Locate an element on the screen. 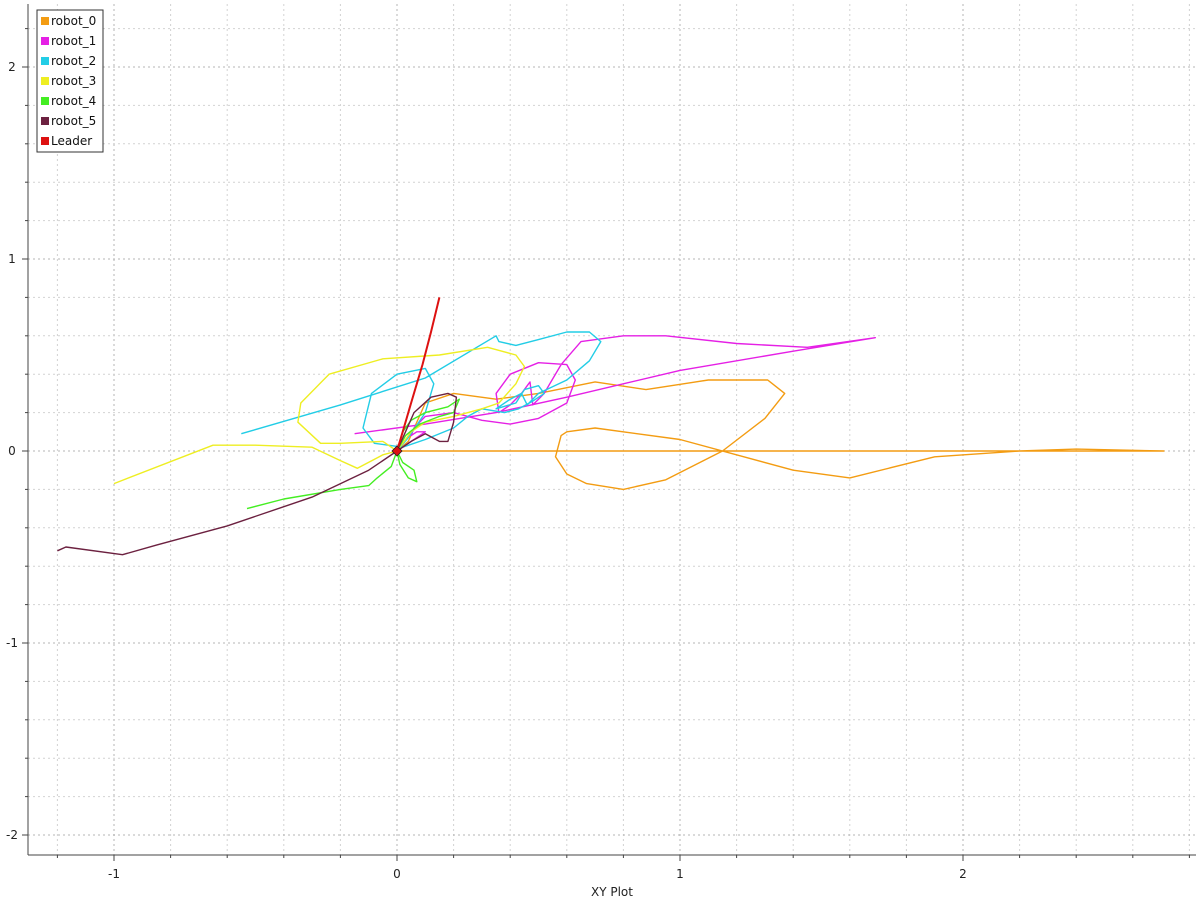  markers is located at coordinates (397, 451).